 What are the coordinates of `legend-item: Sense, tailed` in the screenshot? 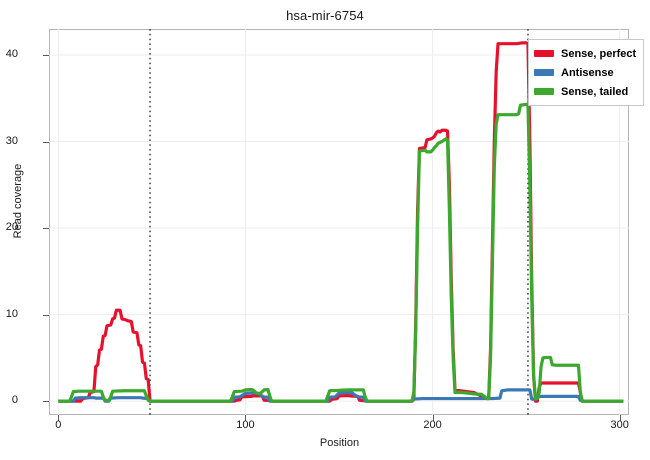 It's located at (586, 91).